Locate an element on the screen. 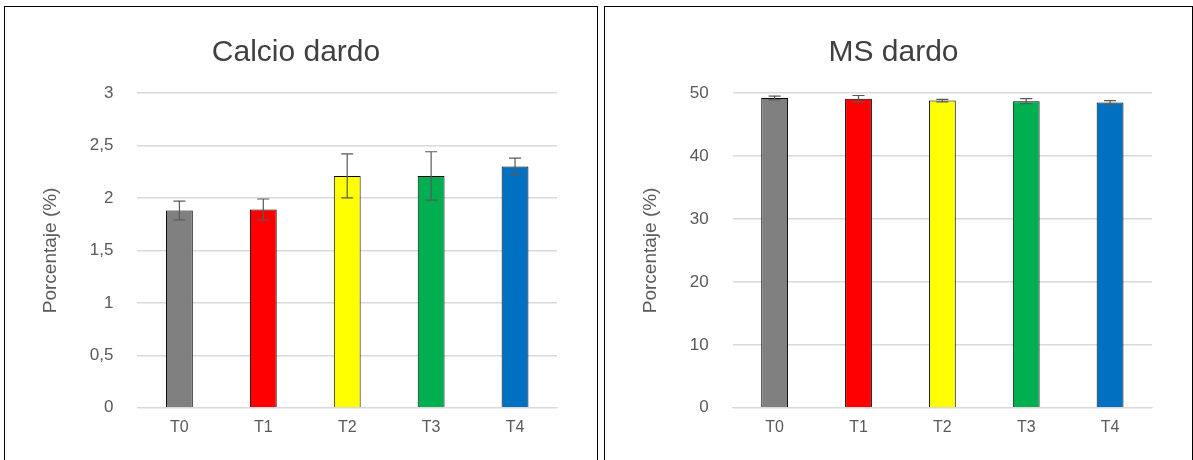 This screenshot has height=460, width=1193. chart-title: MS dardo is located at coordinates (893, 51).